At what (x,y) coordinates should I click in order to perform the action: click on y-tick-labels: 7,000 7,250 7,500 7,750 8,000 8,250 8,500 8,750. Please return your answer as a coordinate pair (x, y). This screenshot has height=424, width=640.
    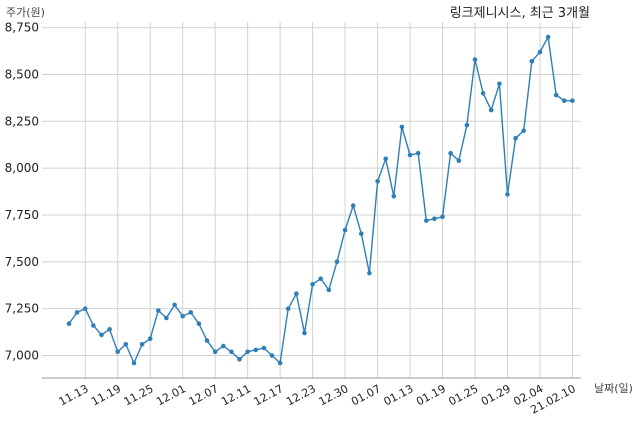
    Looking at the image, I should click on (22, 192).